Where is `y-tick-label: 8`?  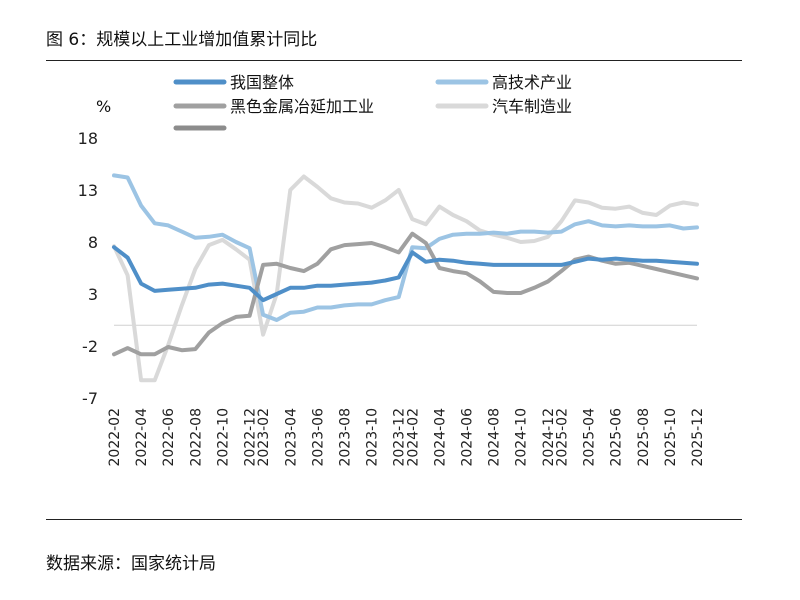 y-tick-label: 8 is located at coordinates (93, 242).